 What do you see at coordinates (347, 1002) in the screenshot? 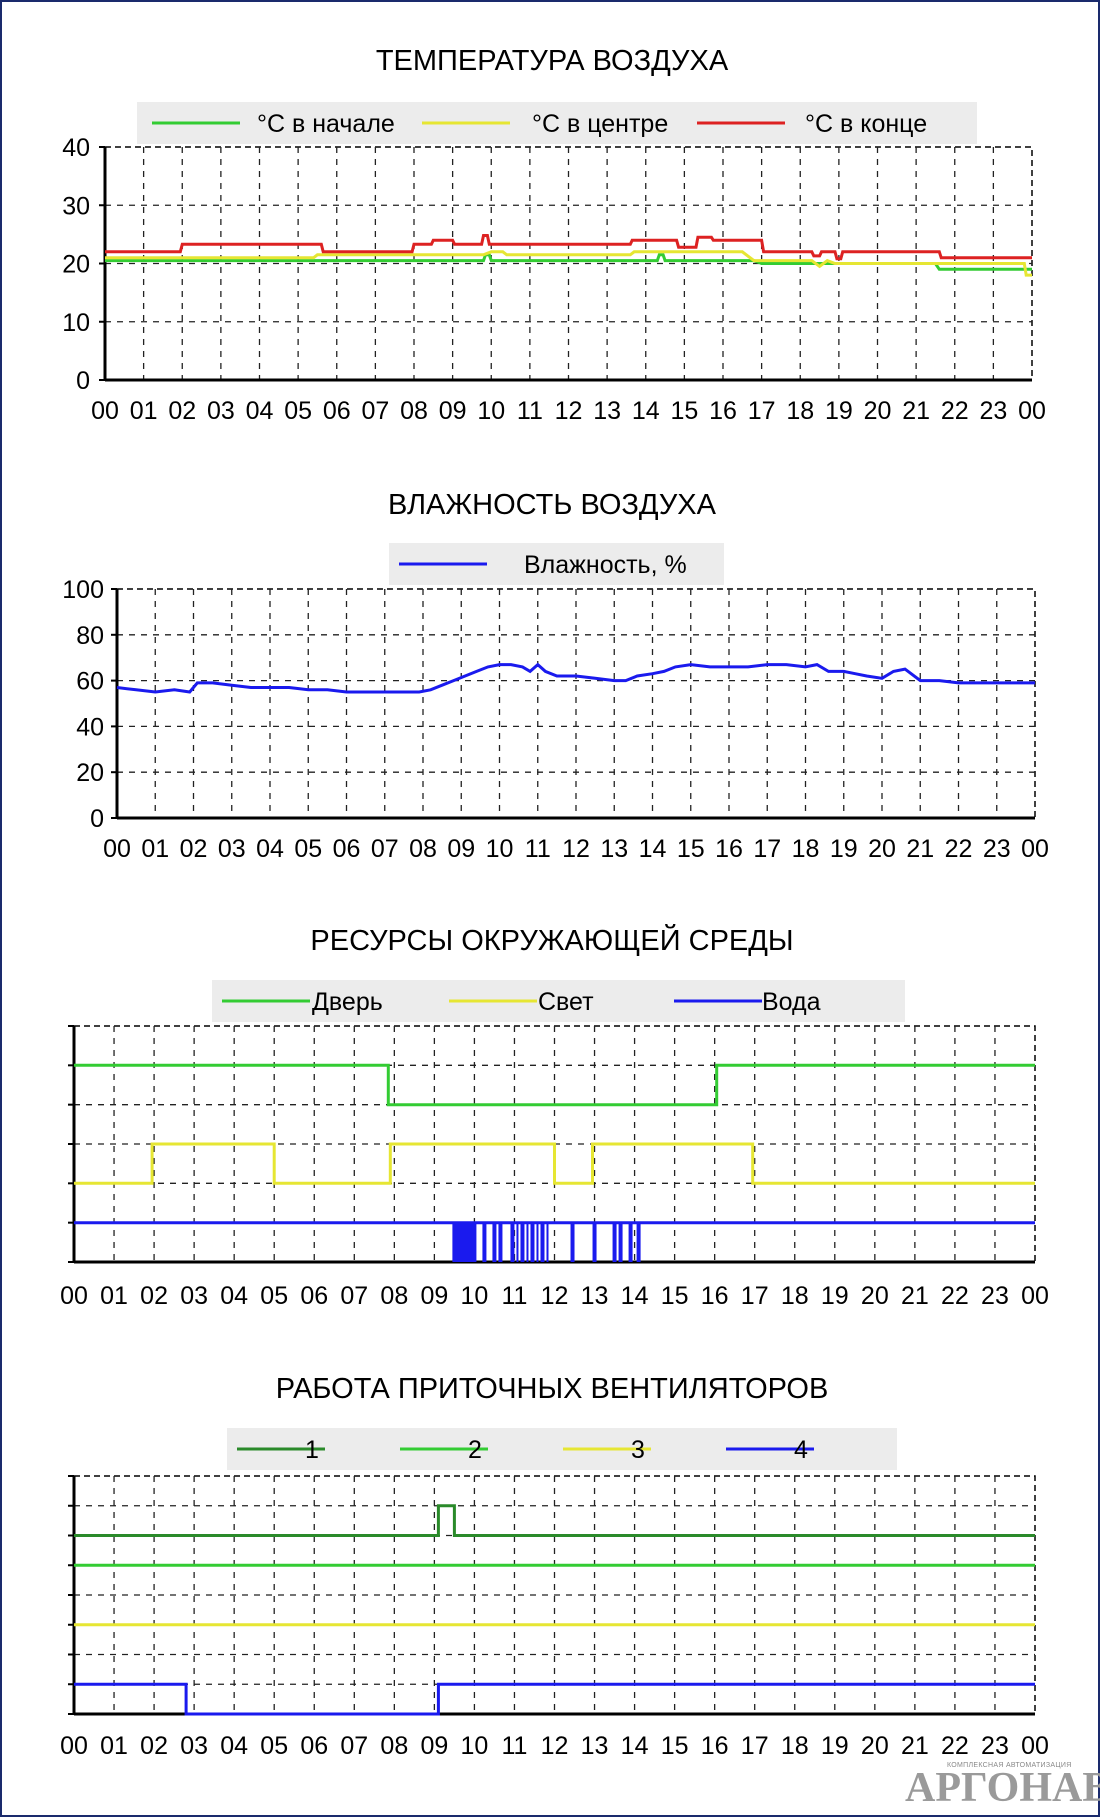
I see `legend-label: Дверь` at bounding box center [347, 1002].